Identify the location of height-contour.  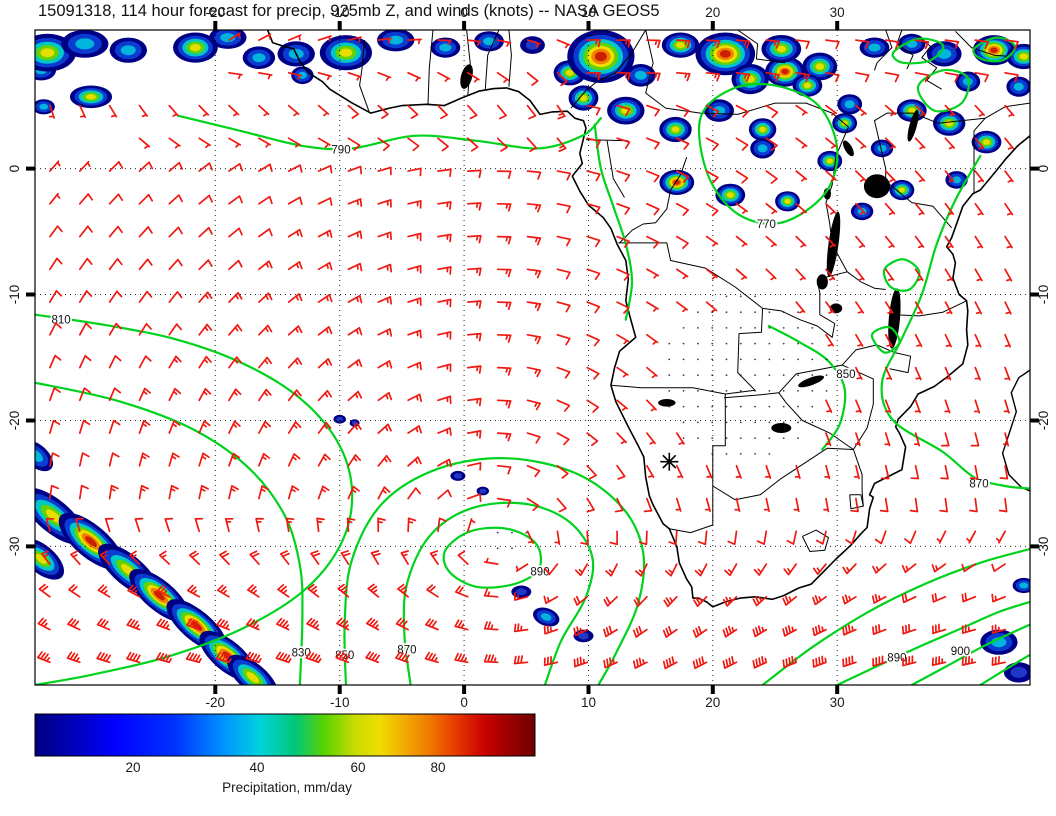
(901, 275).